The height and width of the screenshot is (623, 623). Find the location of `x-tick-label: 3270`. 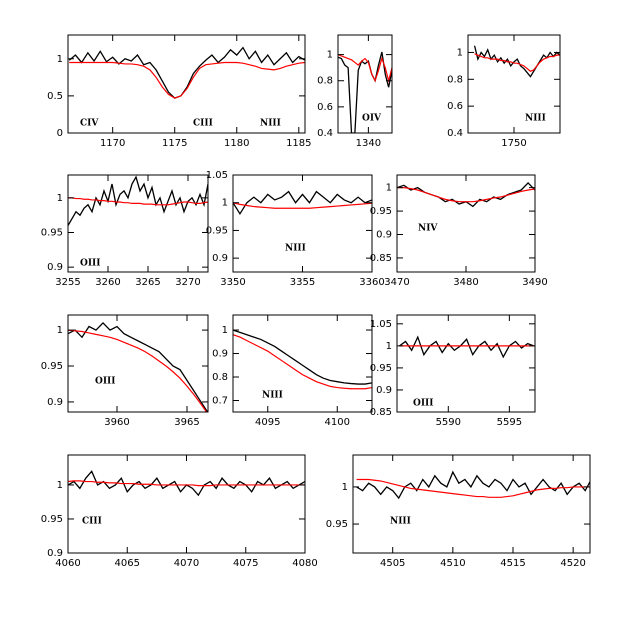

x-tick-label: 3270 is located at coordinates (187, 282).